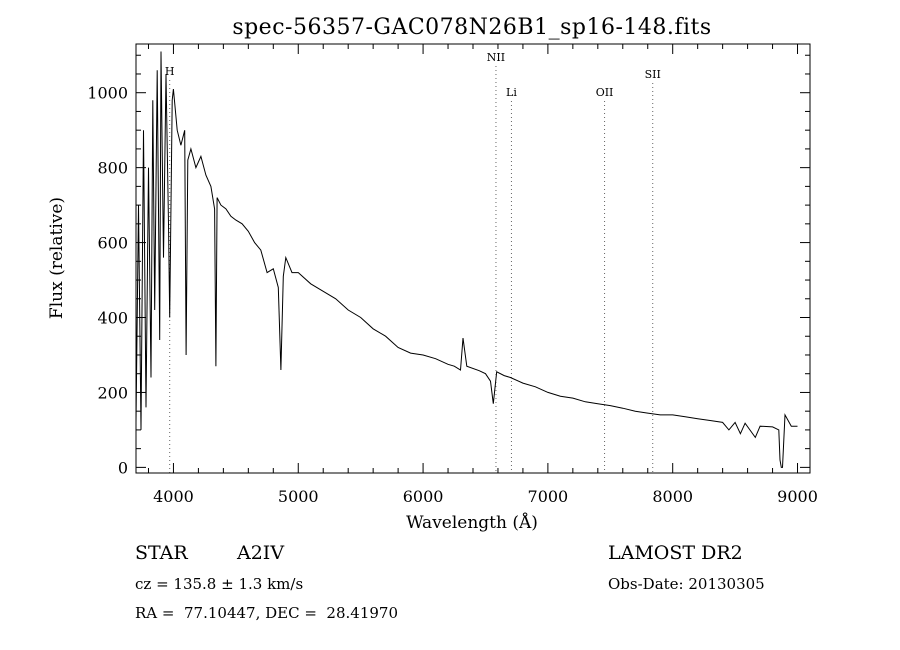  What do you see at coordinates (161, 553) in the screenshot?
I see `object-type: STAR` at bounding box center [161, 553].